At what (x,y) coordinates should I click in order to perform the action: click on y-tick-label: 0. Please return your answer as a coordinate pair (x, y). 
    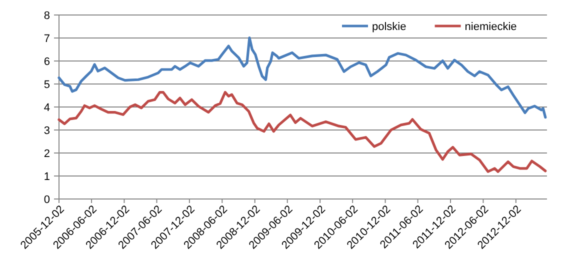
    Looking at the image, I should click on (47, 200).